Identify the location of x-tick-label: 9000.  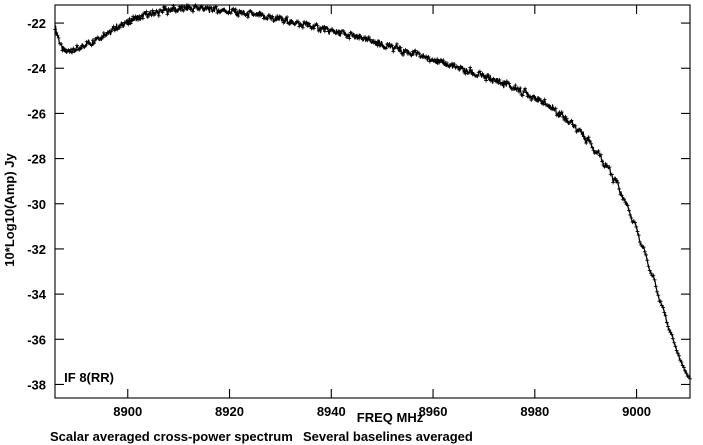
(636, 411).